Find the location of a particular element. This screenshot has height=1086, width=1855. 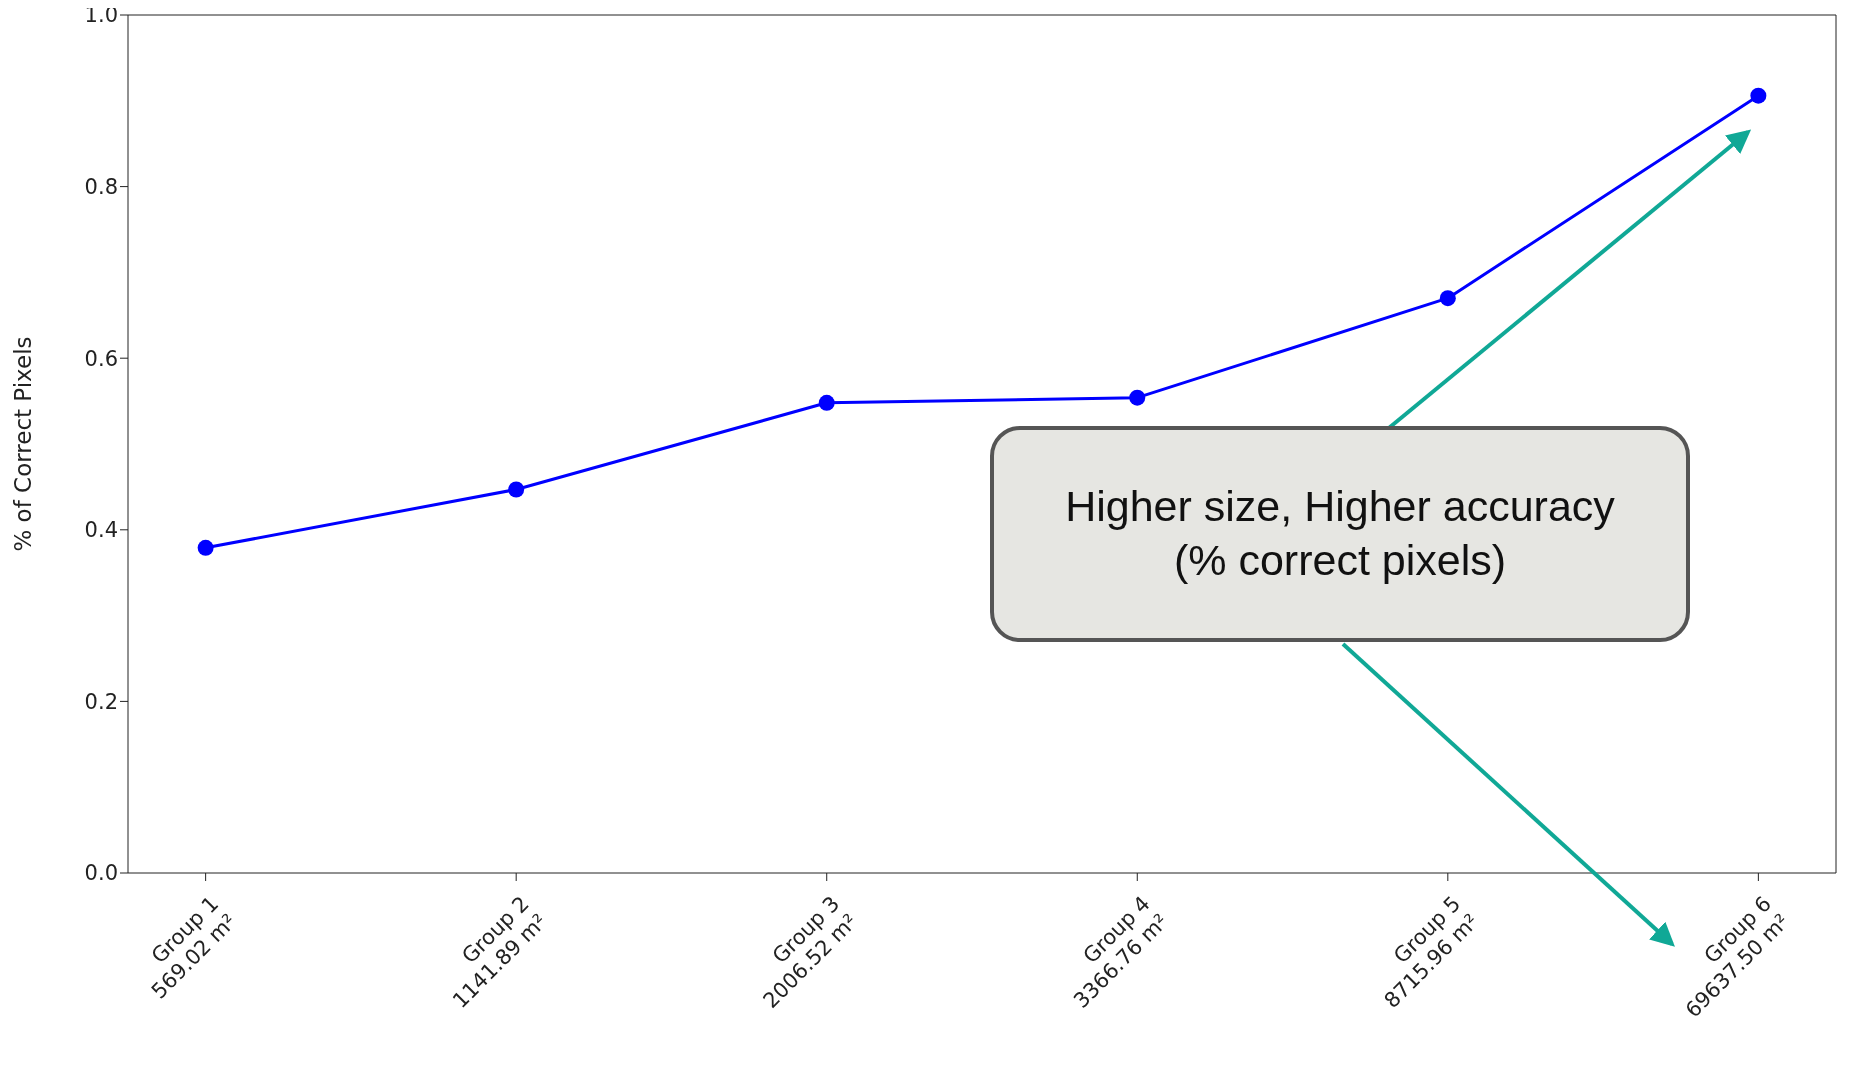

callout-box: Higher size, Higher accuracy (% correct pixels) is located at coordinates (1340, 534).